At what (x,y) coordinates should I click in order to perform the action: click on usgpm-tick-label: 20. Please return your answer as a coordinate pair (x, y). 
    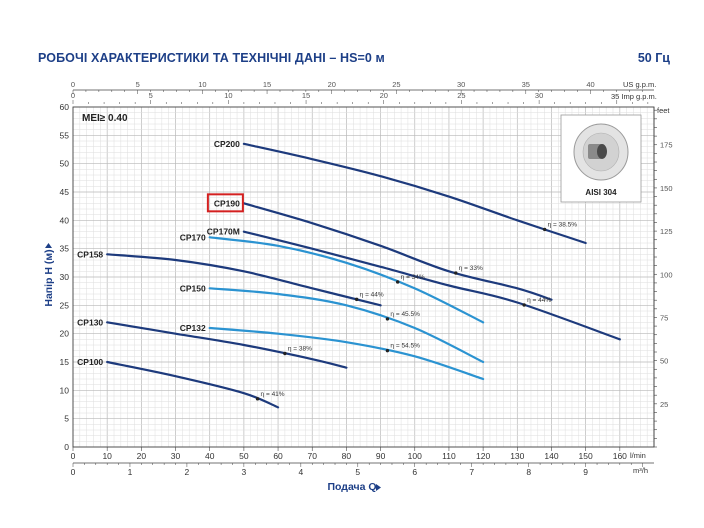
    Looking at the image, I should click on (332, 84).